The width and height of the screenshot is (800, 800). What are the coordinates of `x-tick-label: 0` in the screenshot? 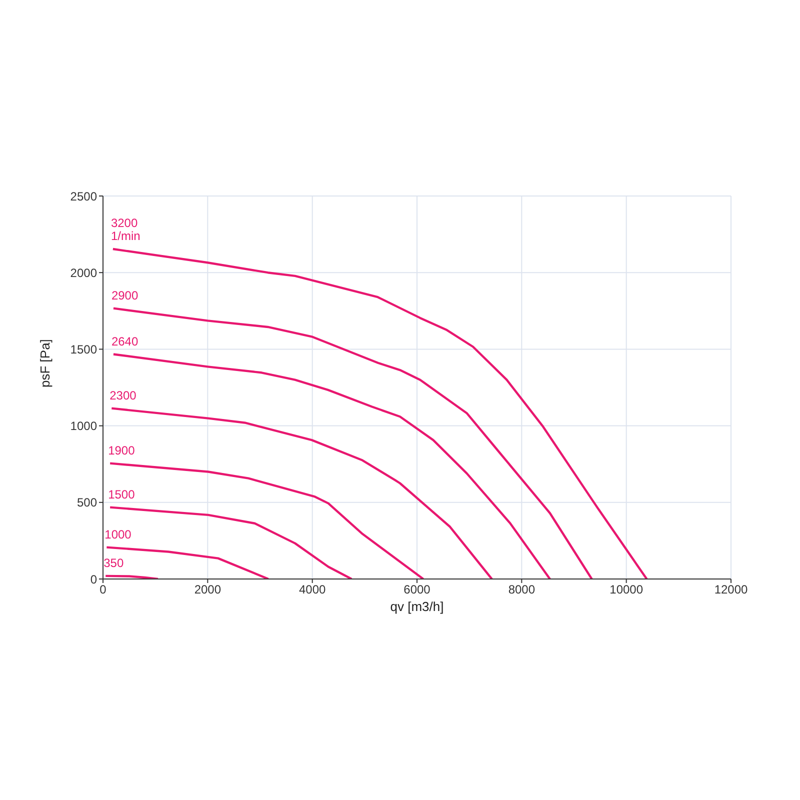 It's located at (103, 589).